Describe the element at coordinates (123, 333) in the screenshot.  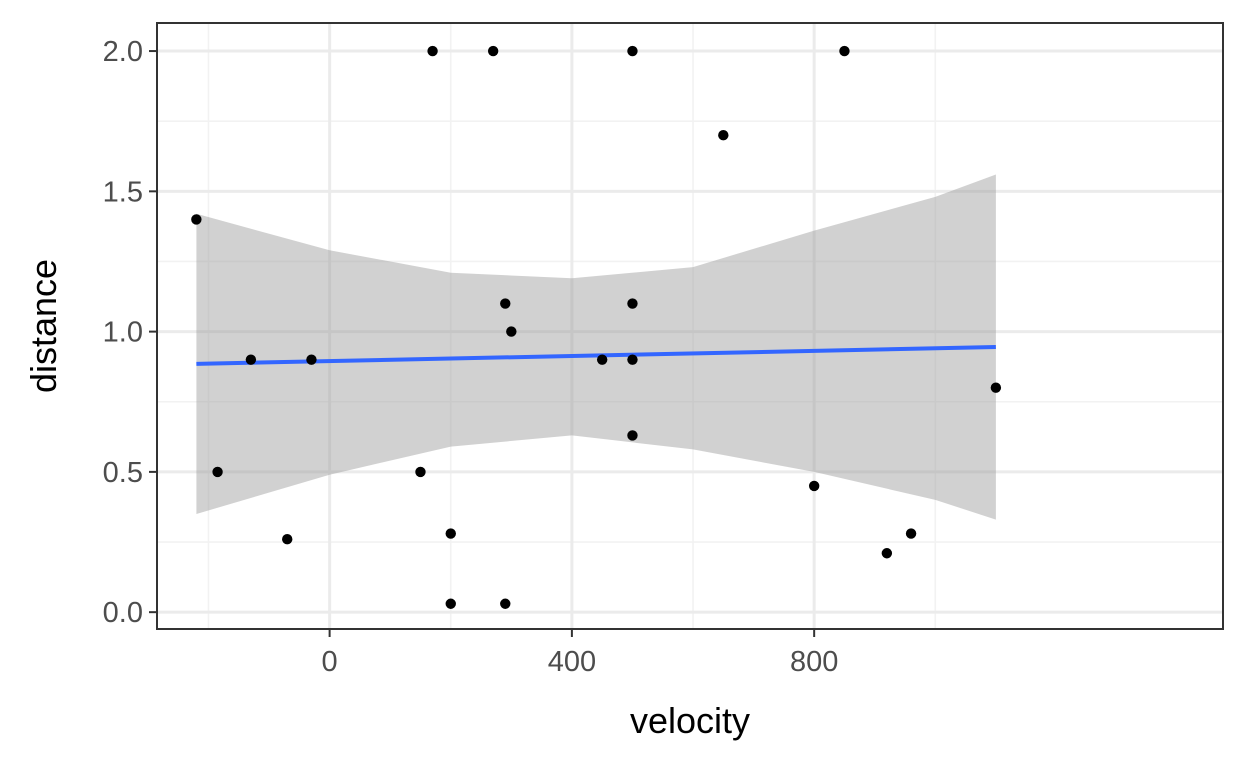
I see `y-tick-label: 1.0` at that location.